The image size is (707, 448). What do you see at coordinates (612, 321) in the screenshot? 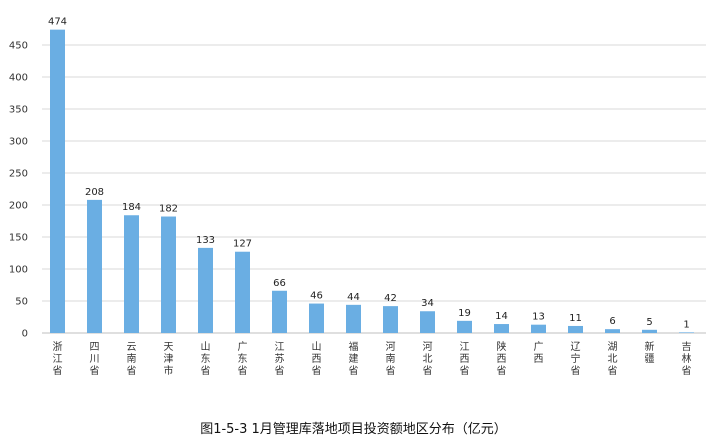
I see `data-label: 6` at bounding box center [612, 321].